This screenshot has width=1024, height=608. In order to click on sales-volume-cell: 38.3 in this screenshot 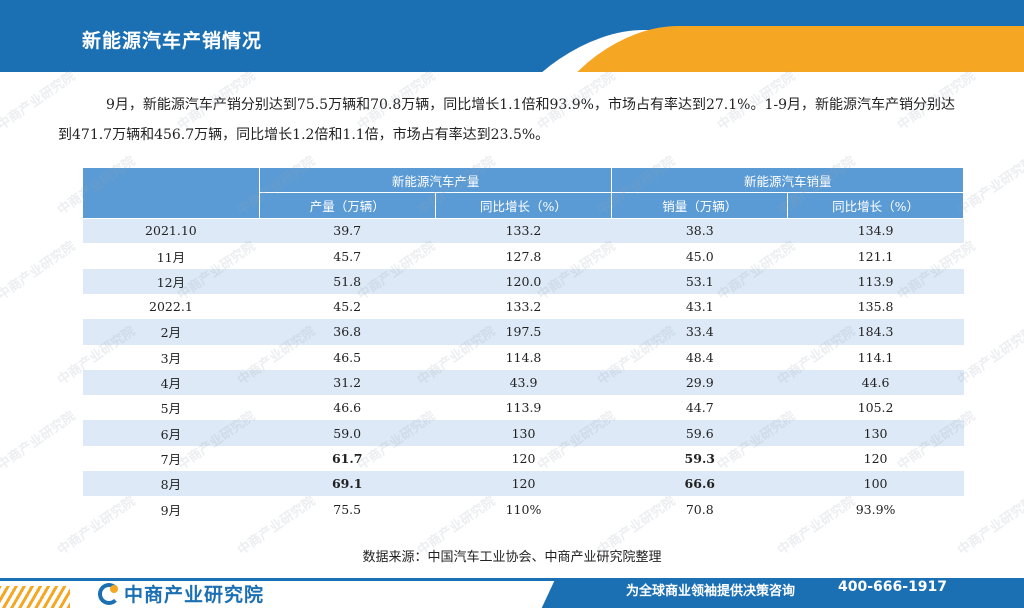, I will do `click(699, 231)`.